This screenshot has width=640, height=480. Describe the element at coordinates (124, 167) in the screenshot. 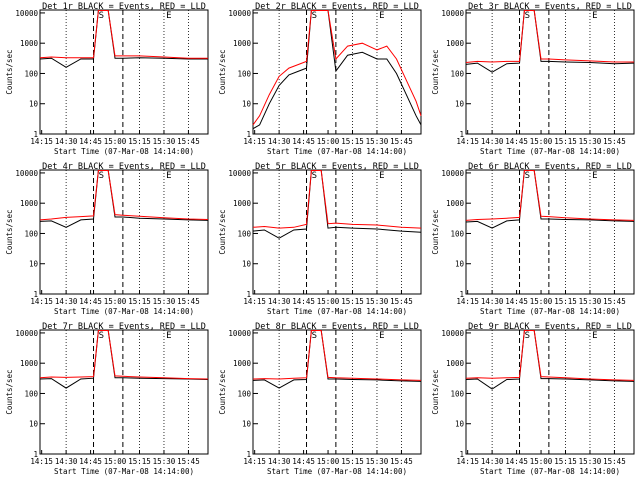

I see `panel-title: Det 4r BLACK = Events, RED = LLD` at that location.